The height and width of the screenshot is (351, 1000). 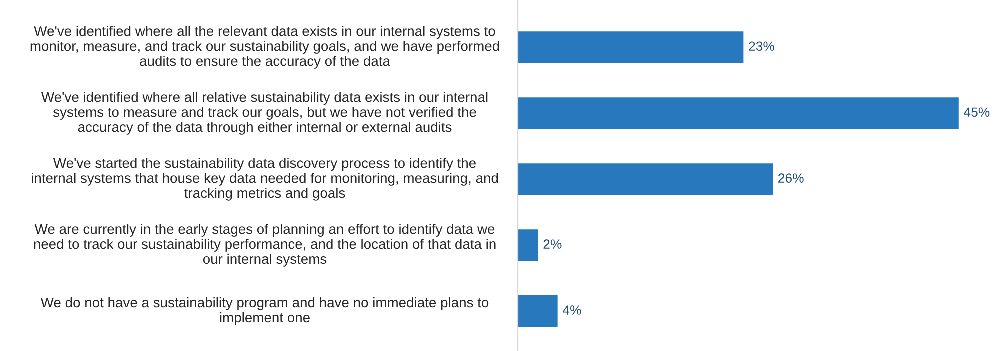 What do you see at coordinates (265, 179) in the screenshot?
I see `y-tick-label: We've started the sustainability data discovery process to identify the internal systems that house key data needed for monitoring, measuring, and tracking metrics and goals` at bounding box center [265, 179].